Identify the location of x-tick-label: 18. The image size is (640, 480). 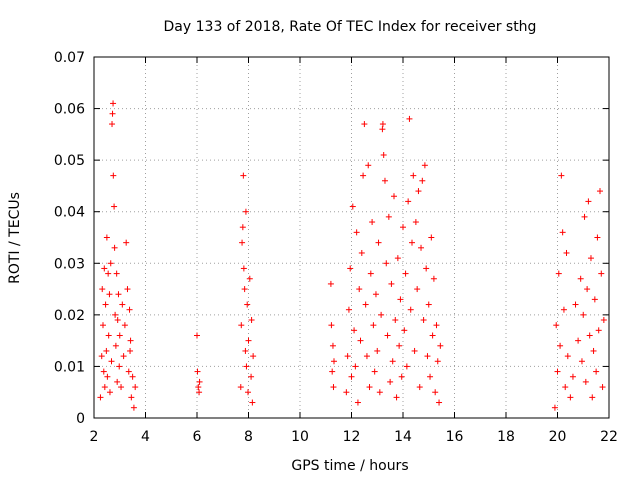
(506, 437).